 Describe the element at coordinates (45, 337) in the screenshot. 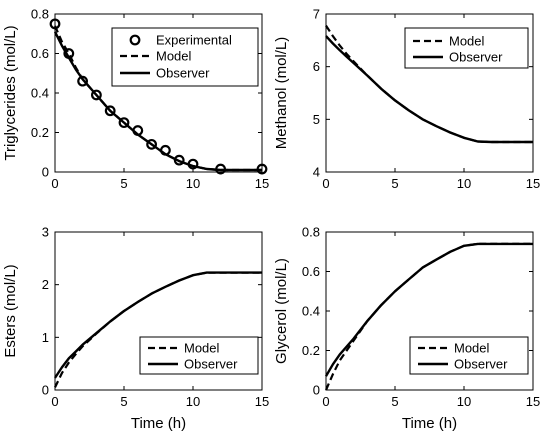

I see `y-tick-label: 1` at that location.